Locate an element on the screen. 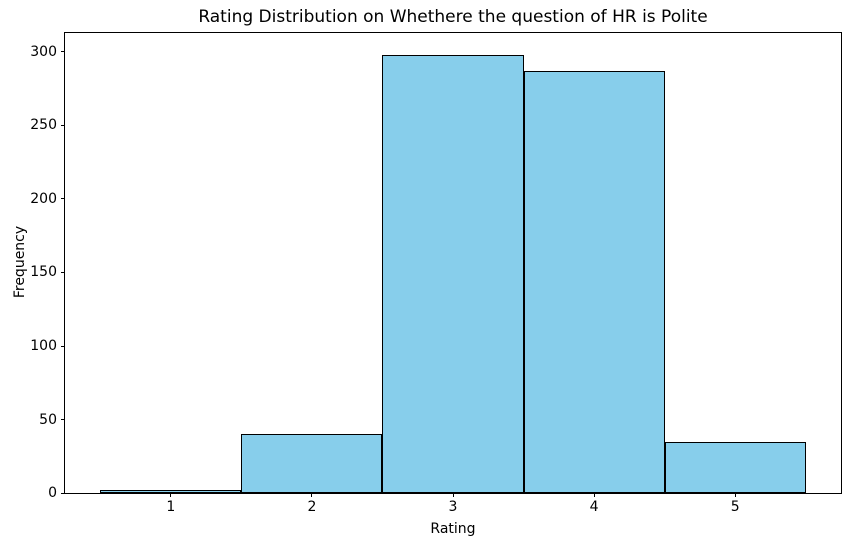 The width and height of the screenshot is (850, 547). x-axis-label: Rating is located at coordinates (453, 529).